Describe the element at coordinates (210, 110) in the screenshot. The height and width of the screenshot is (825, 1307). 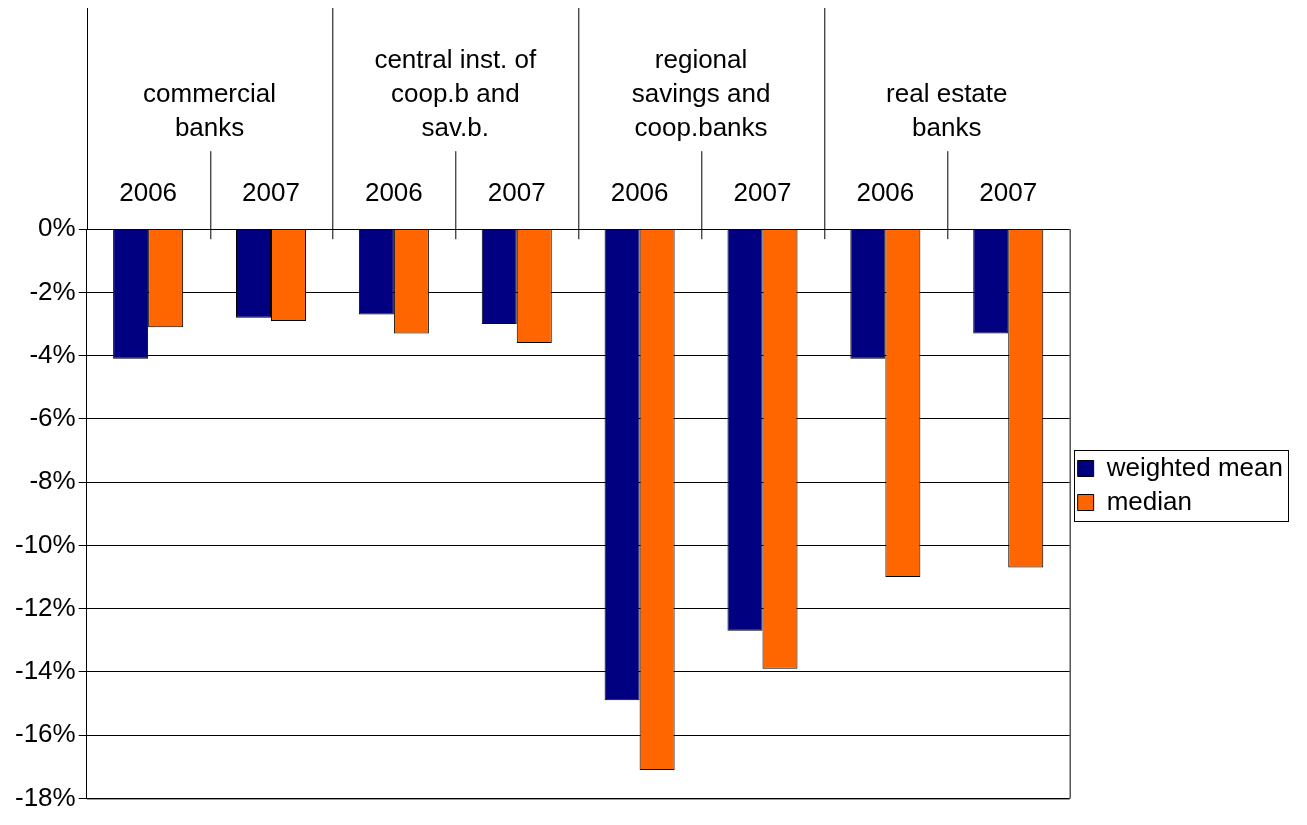
I see `text: commercial banks` at that location.